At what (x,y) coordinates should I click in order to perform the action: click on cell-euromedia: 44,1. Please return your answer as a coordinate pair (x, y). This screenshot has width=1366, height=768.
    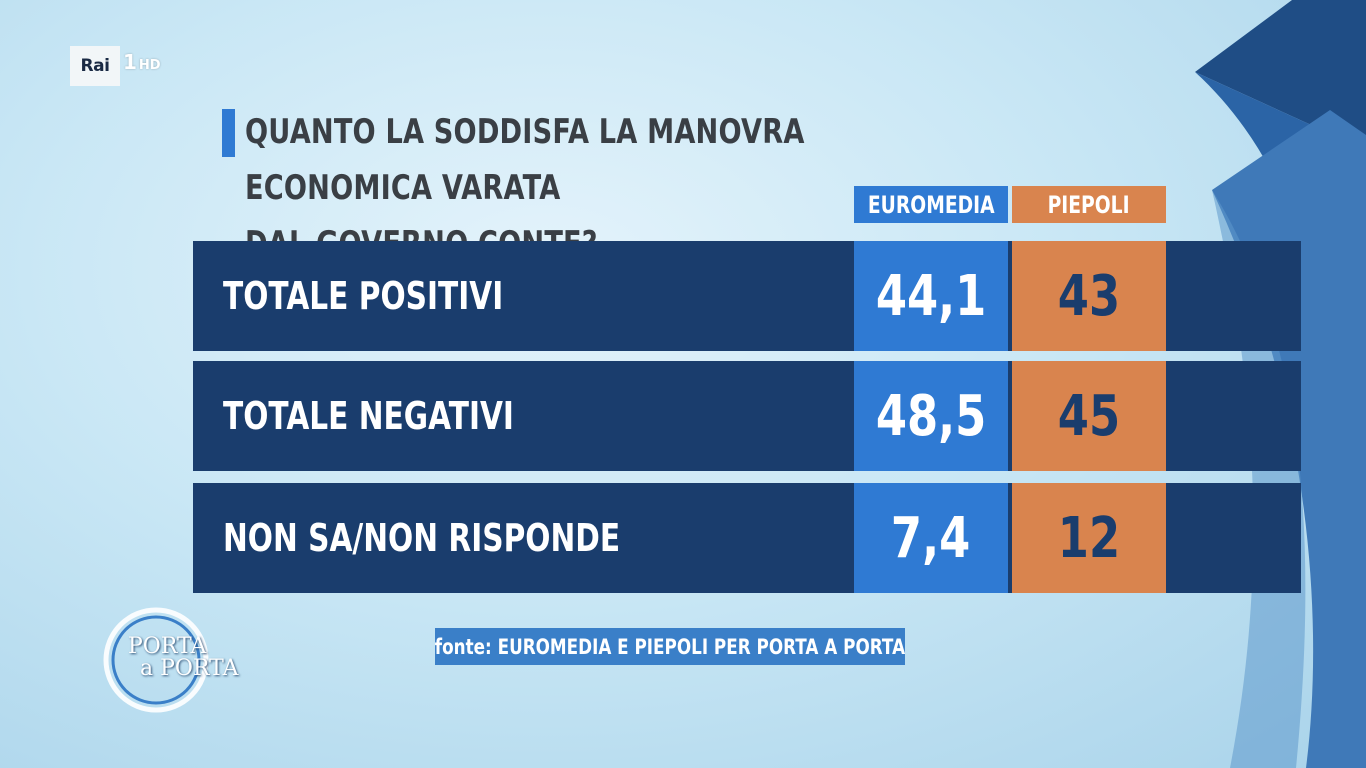
    Looking at the image, I should click on (931, 296).